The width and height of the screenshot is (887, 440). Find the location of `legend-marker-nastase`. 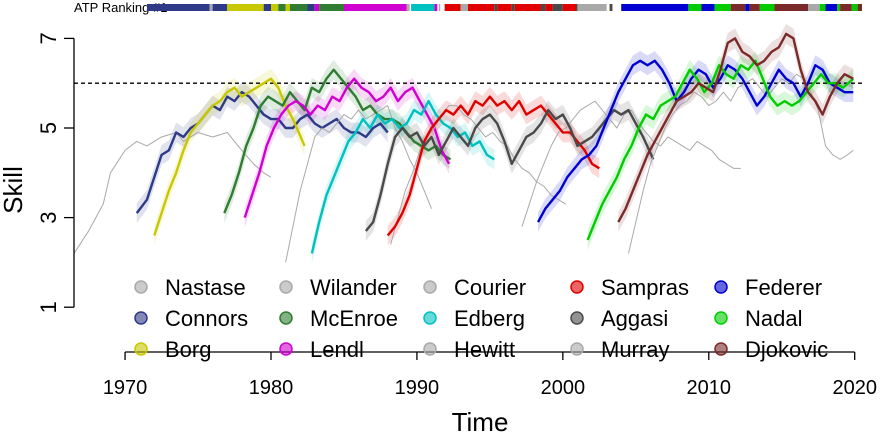

legend-marker-nastase is located at coordinates (141, 287).